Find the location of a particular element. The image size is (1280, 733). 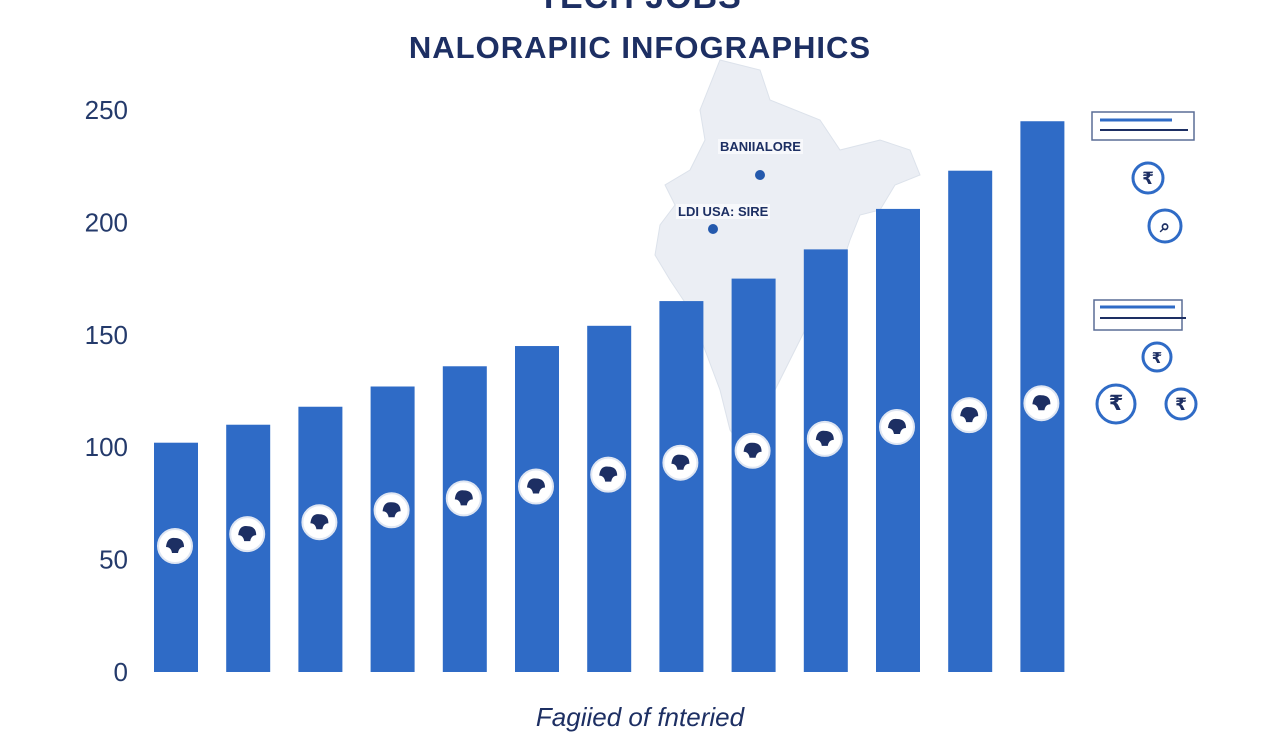

map-label-city: LDI USA: SIRE is located at coordinates (723, 211).